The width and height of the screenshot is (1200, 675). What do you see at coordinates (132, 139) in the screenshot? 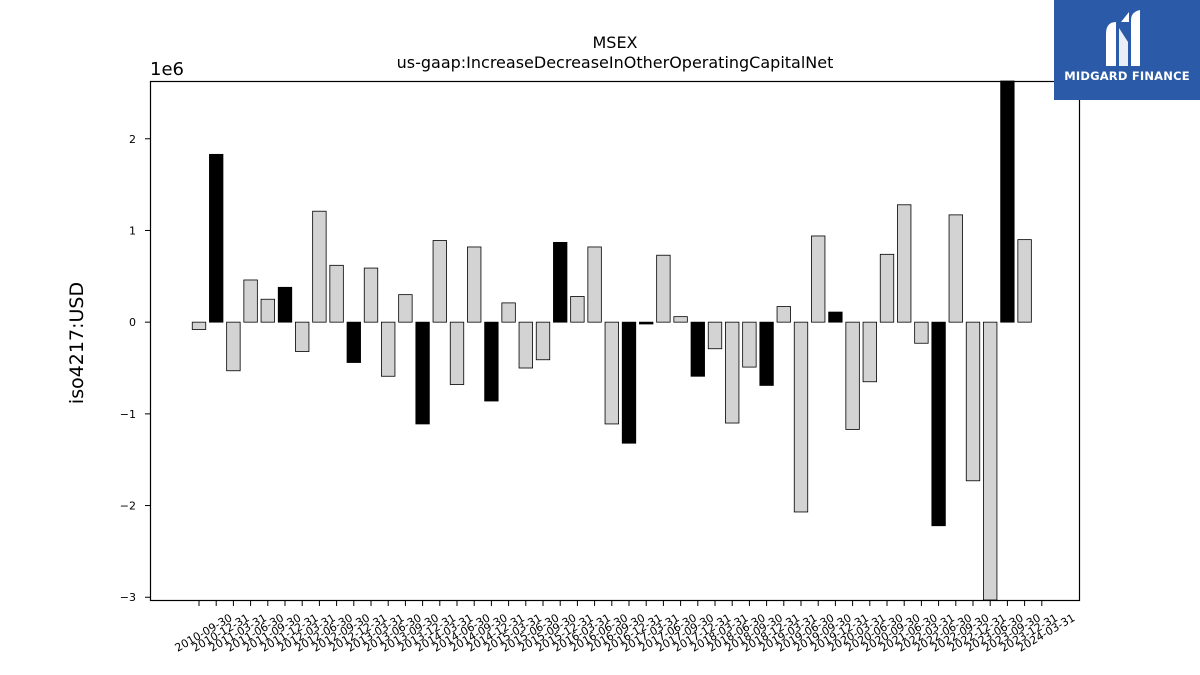
I see `y-tick-label: 2` at bounding box center [132, 139].